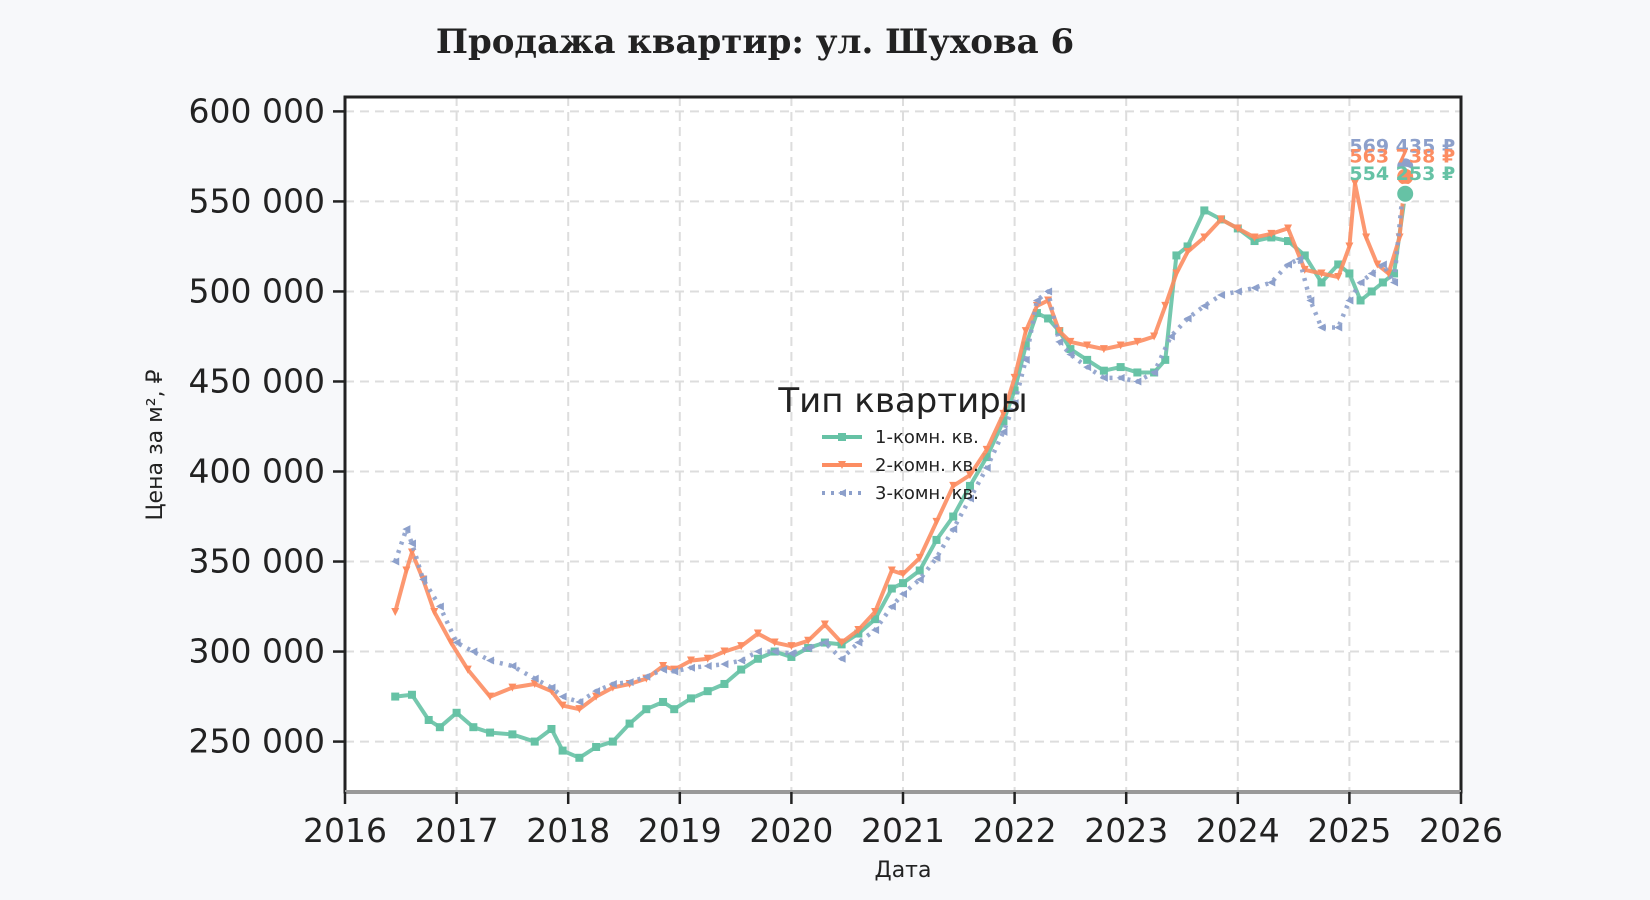  Describe the element at coordinates (1402, 146) in the screenshot. I see `end-value-label: 569 435 ₽` at that location.